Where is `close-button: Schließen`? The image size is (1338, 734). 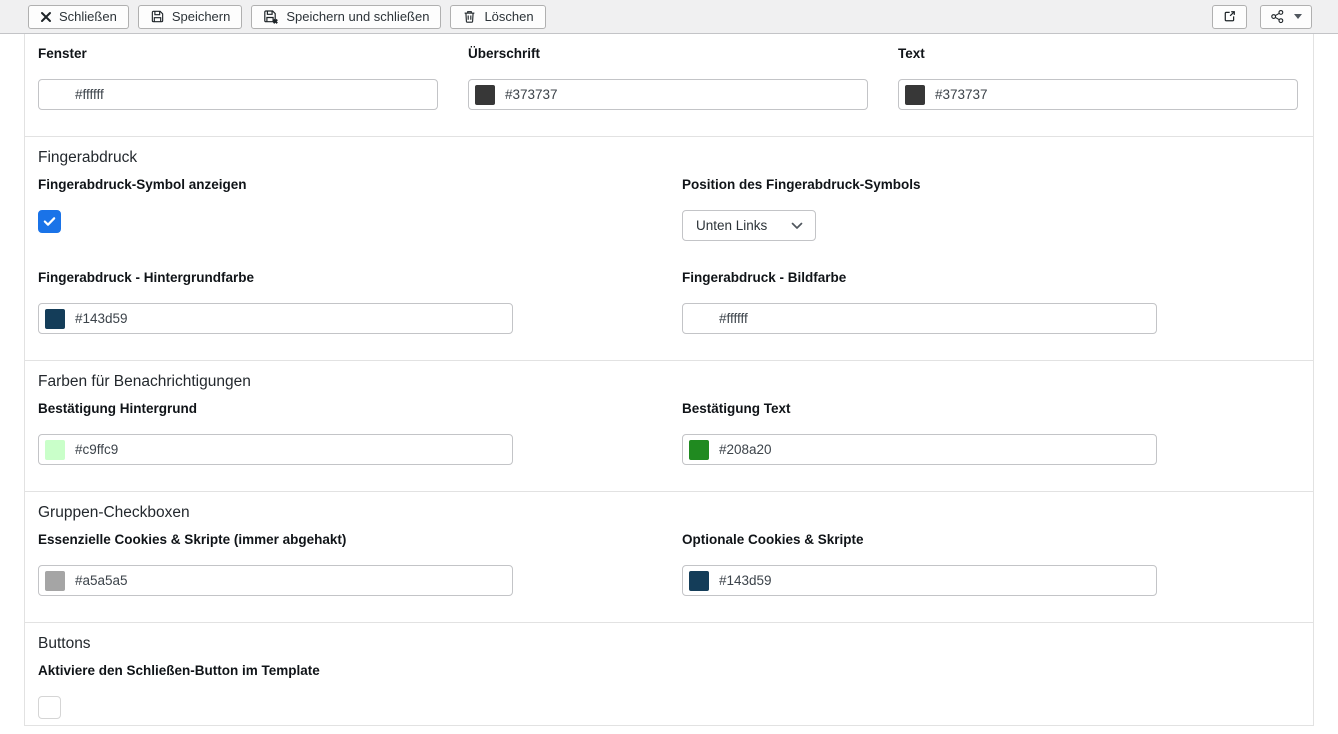 close-button: Schließen is located at coordinates (78, 16).